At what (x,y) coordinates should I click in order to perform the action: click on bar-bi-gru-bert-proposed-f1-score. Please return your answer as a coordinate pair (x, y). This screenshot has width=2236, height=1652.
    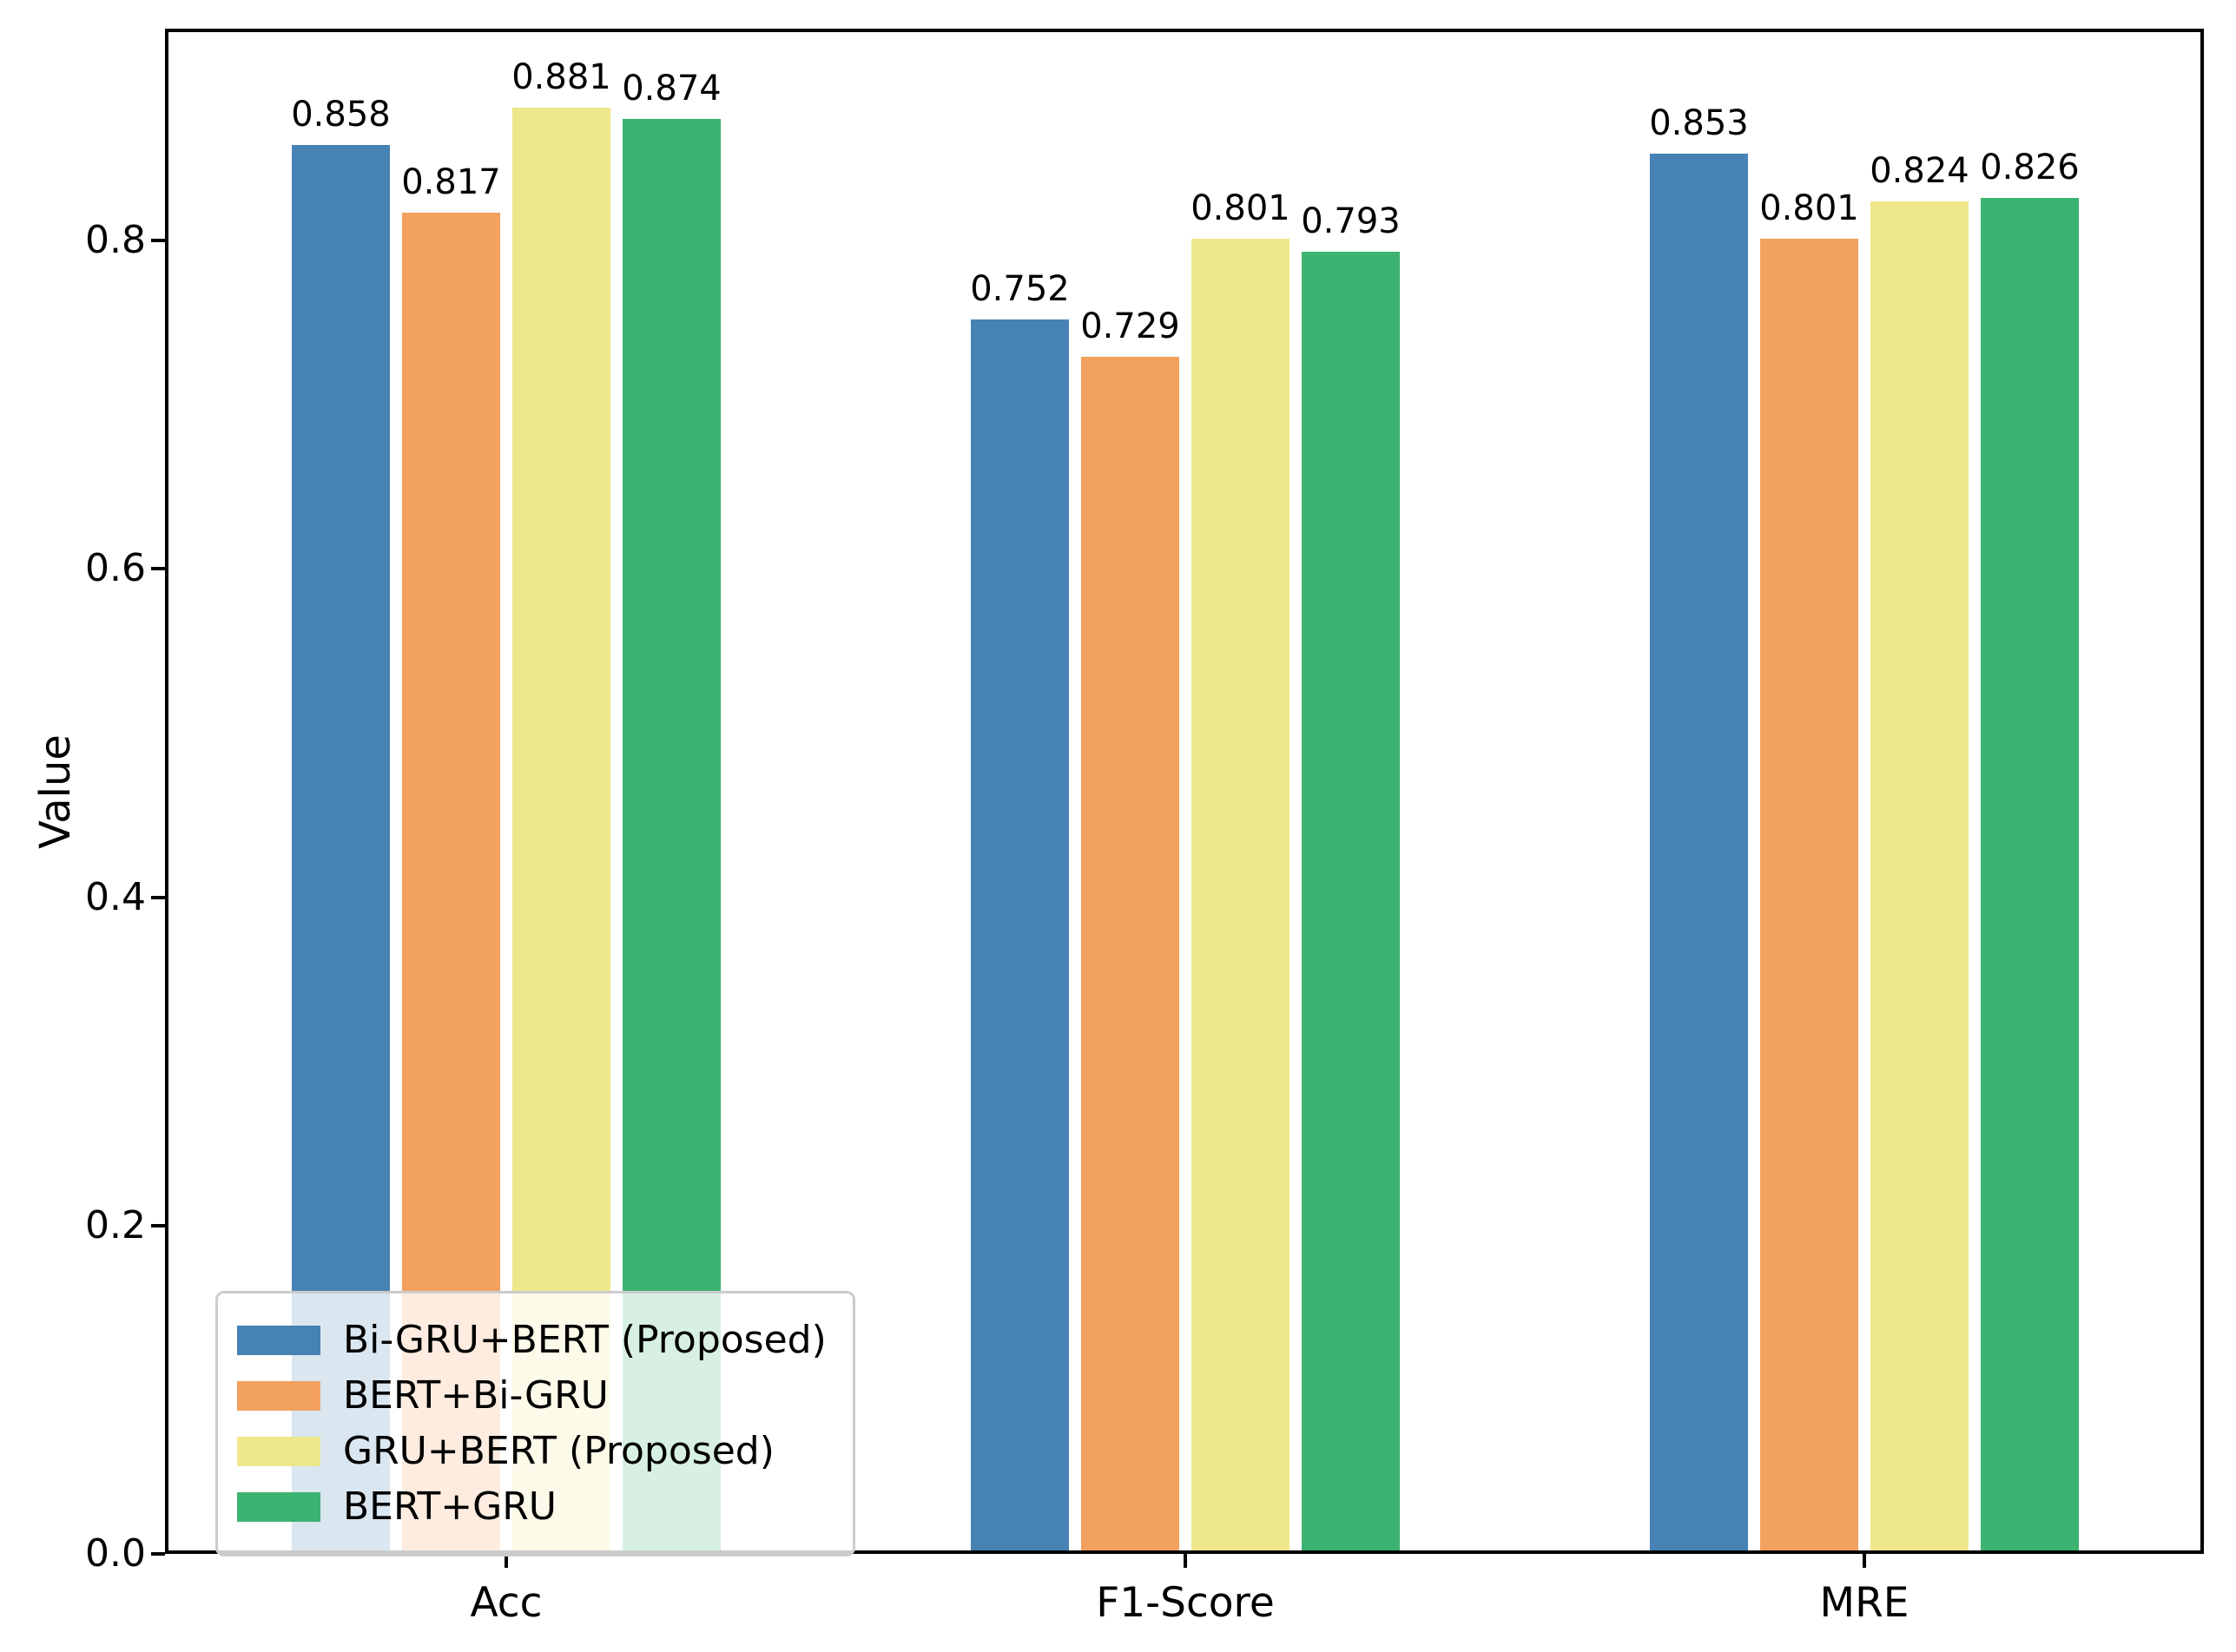
    Looking at the image, I should click on (1020, 936).